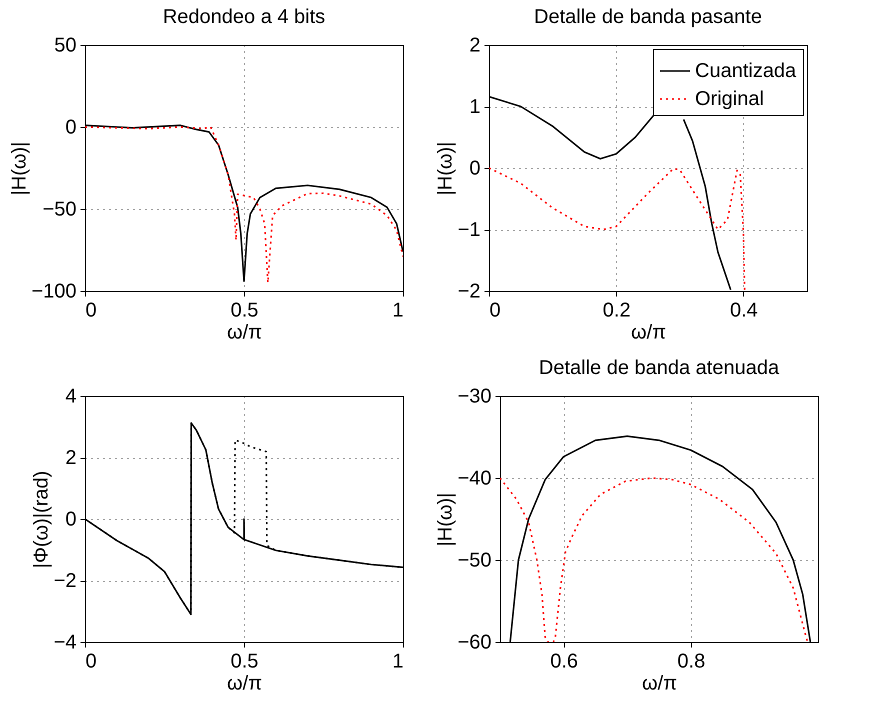 Image resolution: width=870 pixels, height=706 pixels. Describe the element at coordinates (474, 107) in the screenshot. I see `y-tick-label: 1` at that location.